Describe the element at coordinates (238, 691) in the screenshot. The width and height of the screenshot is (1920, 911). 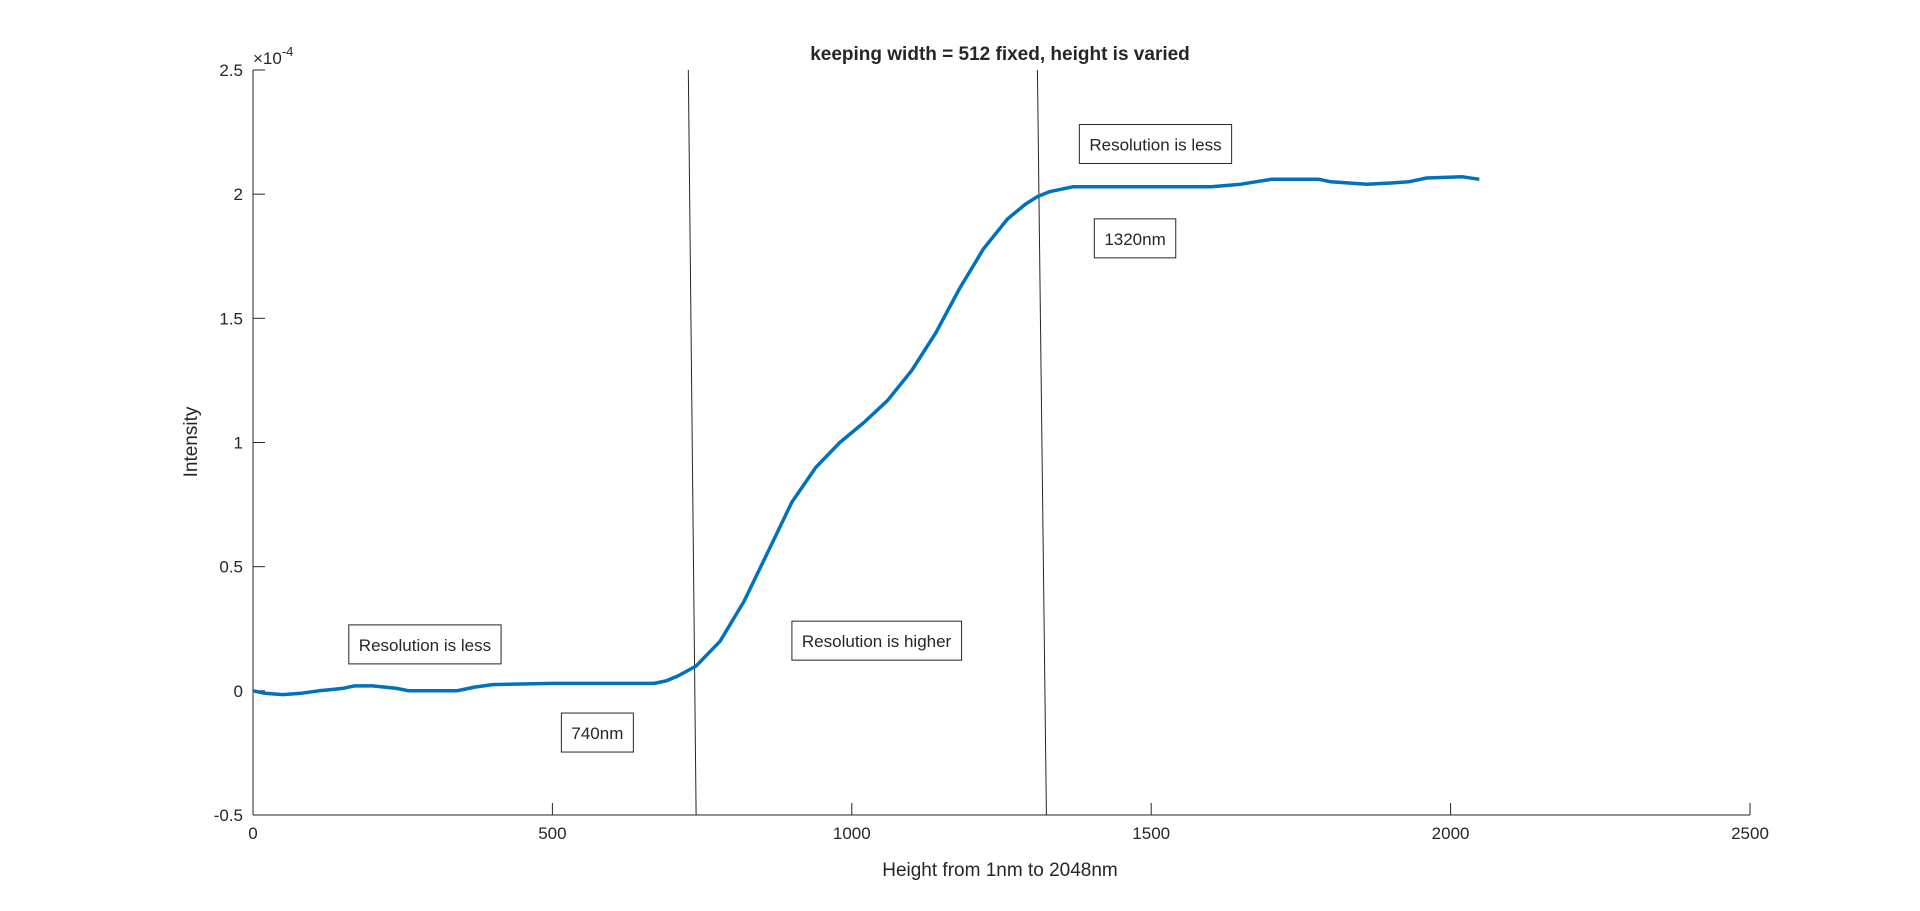
I see `y-tick-label: 0` at that location.